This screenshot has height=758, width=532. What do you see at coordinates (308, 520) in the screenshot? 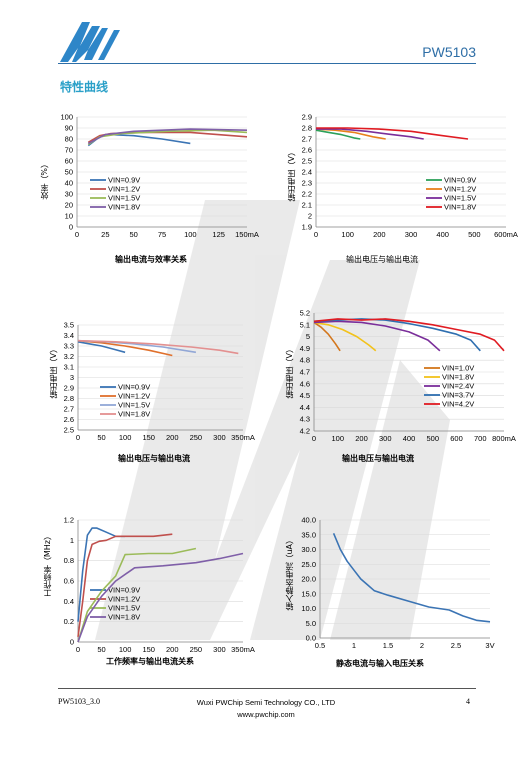
I see `y-tick-label: 40.0` at bounding box center [308, 520].